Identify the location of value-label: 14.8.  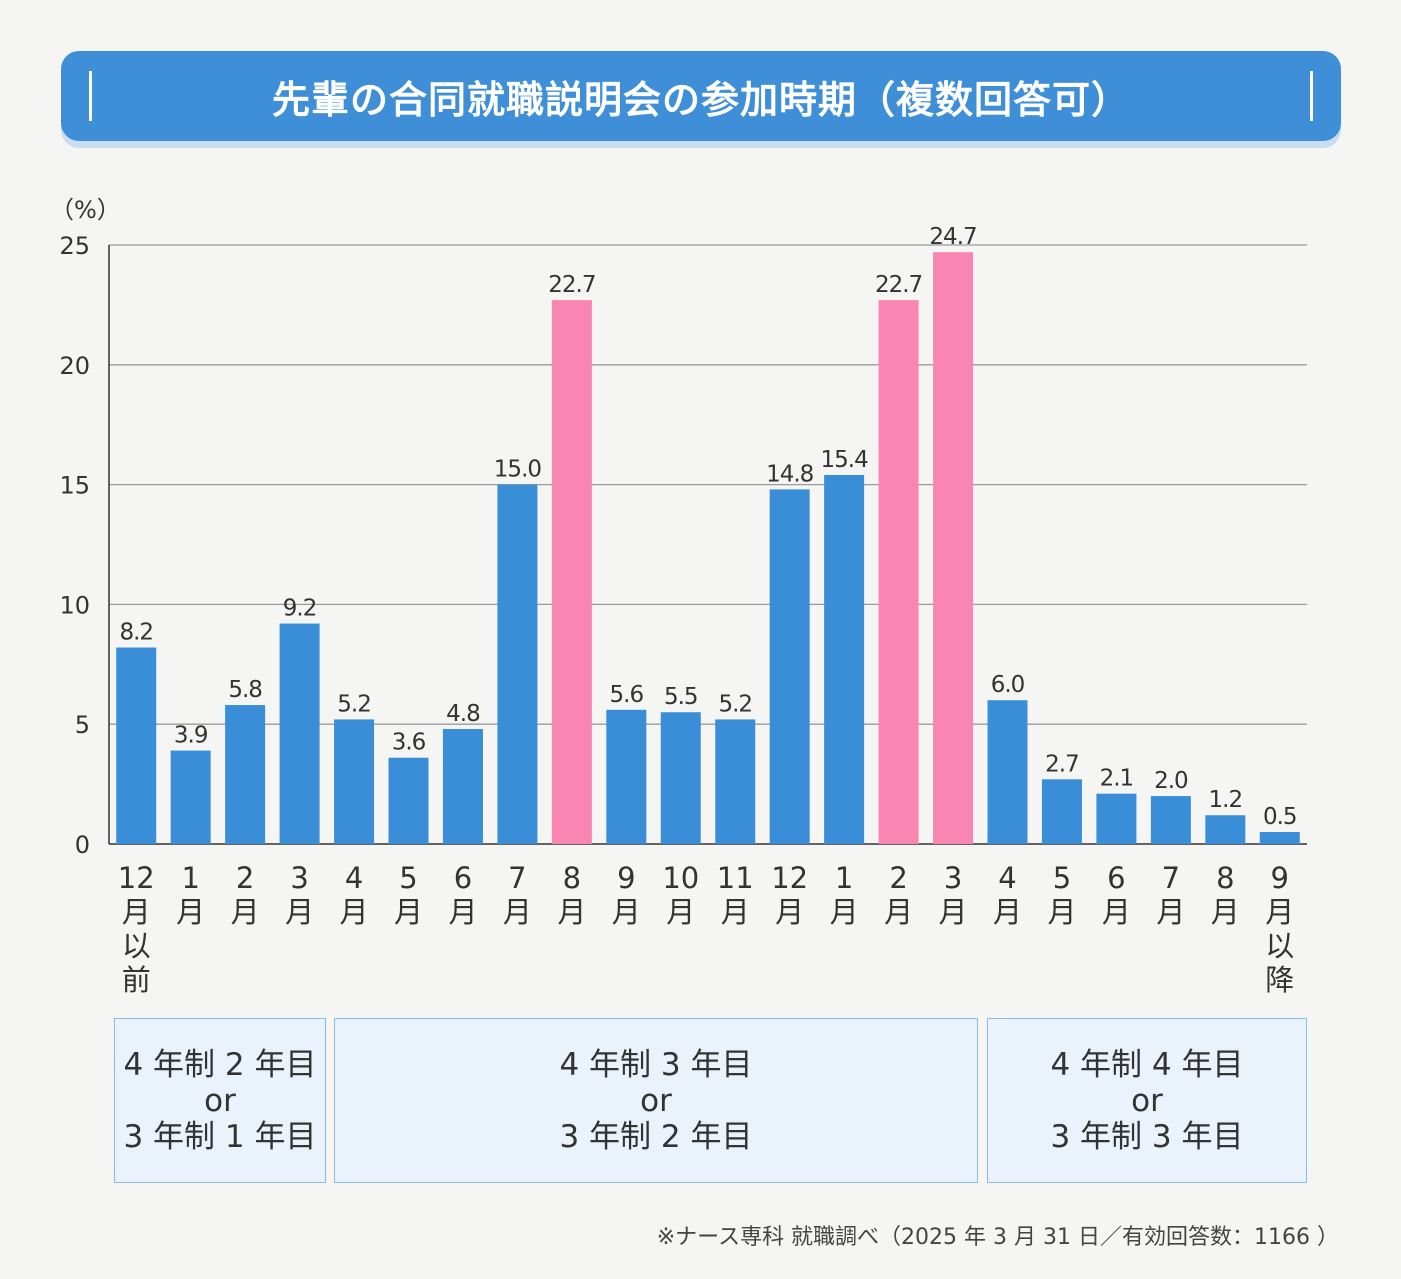
(790, 474).